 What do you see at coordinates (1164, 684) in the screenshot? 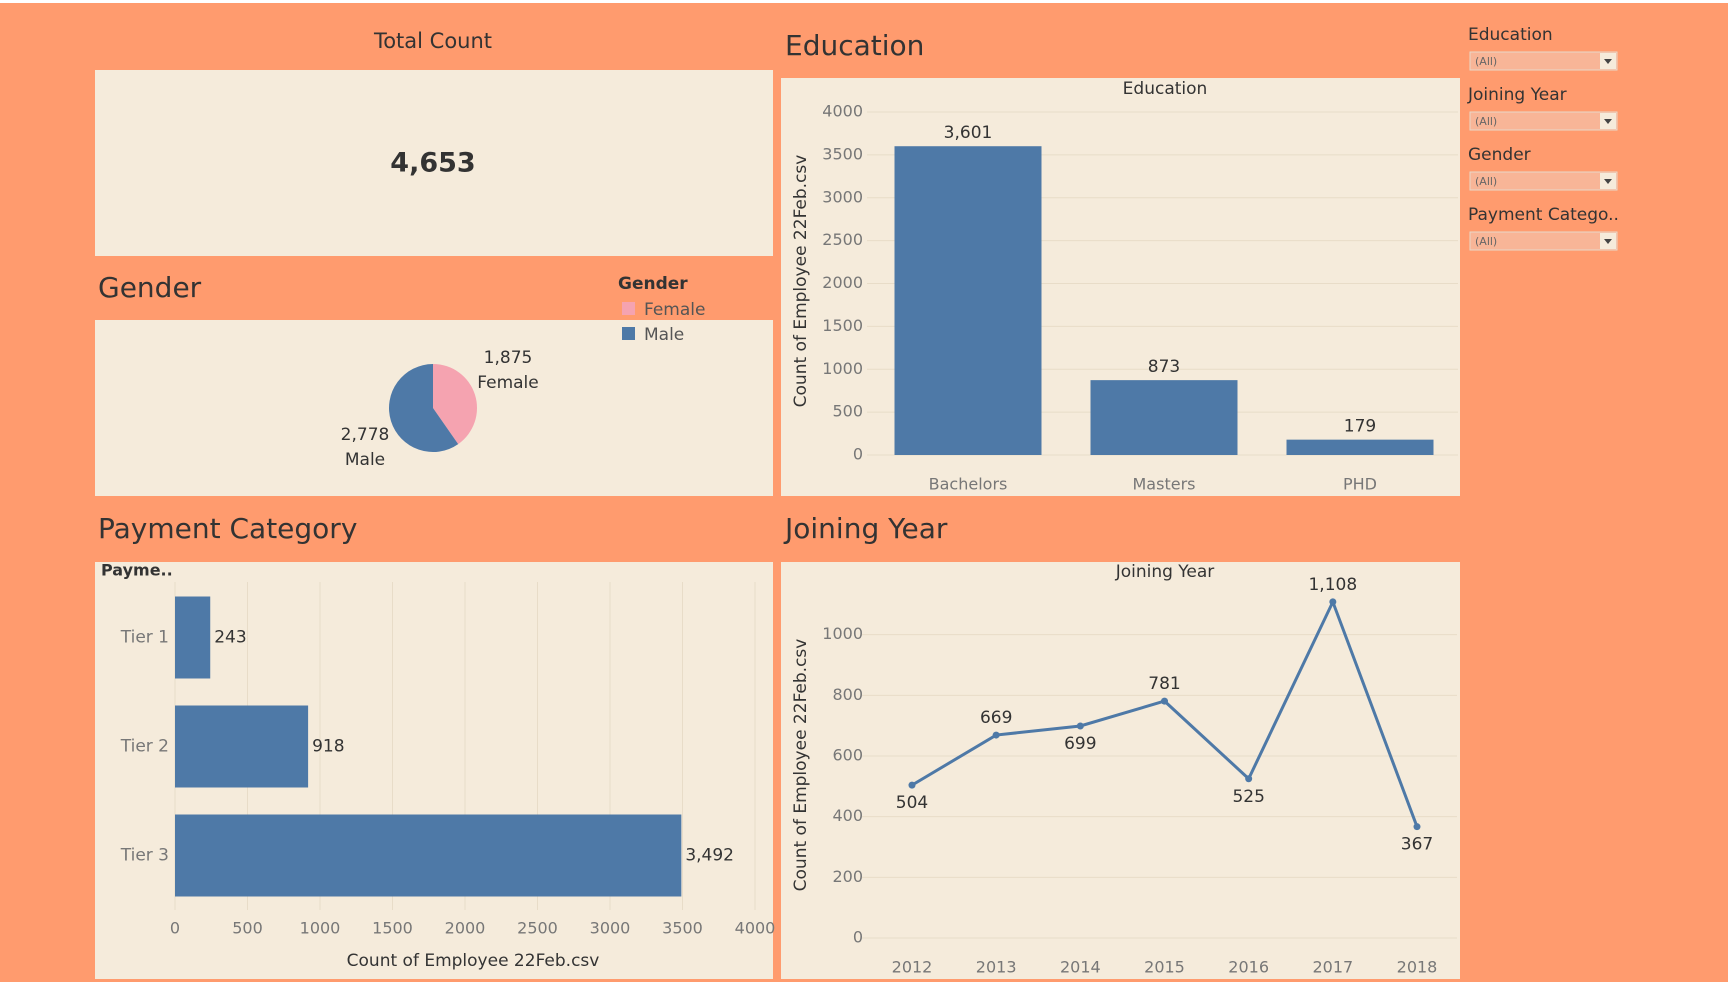
I see `point-value-label: 781` at bounding box center [1164, 684].